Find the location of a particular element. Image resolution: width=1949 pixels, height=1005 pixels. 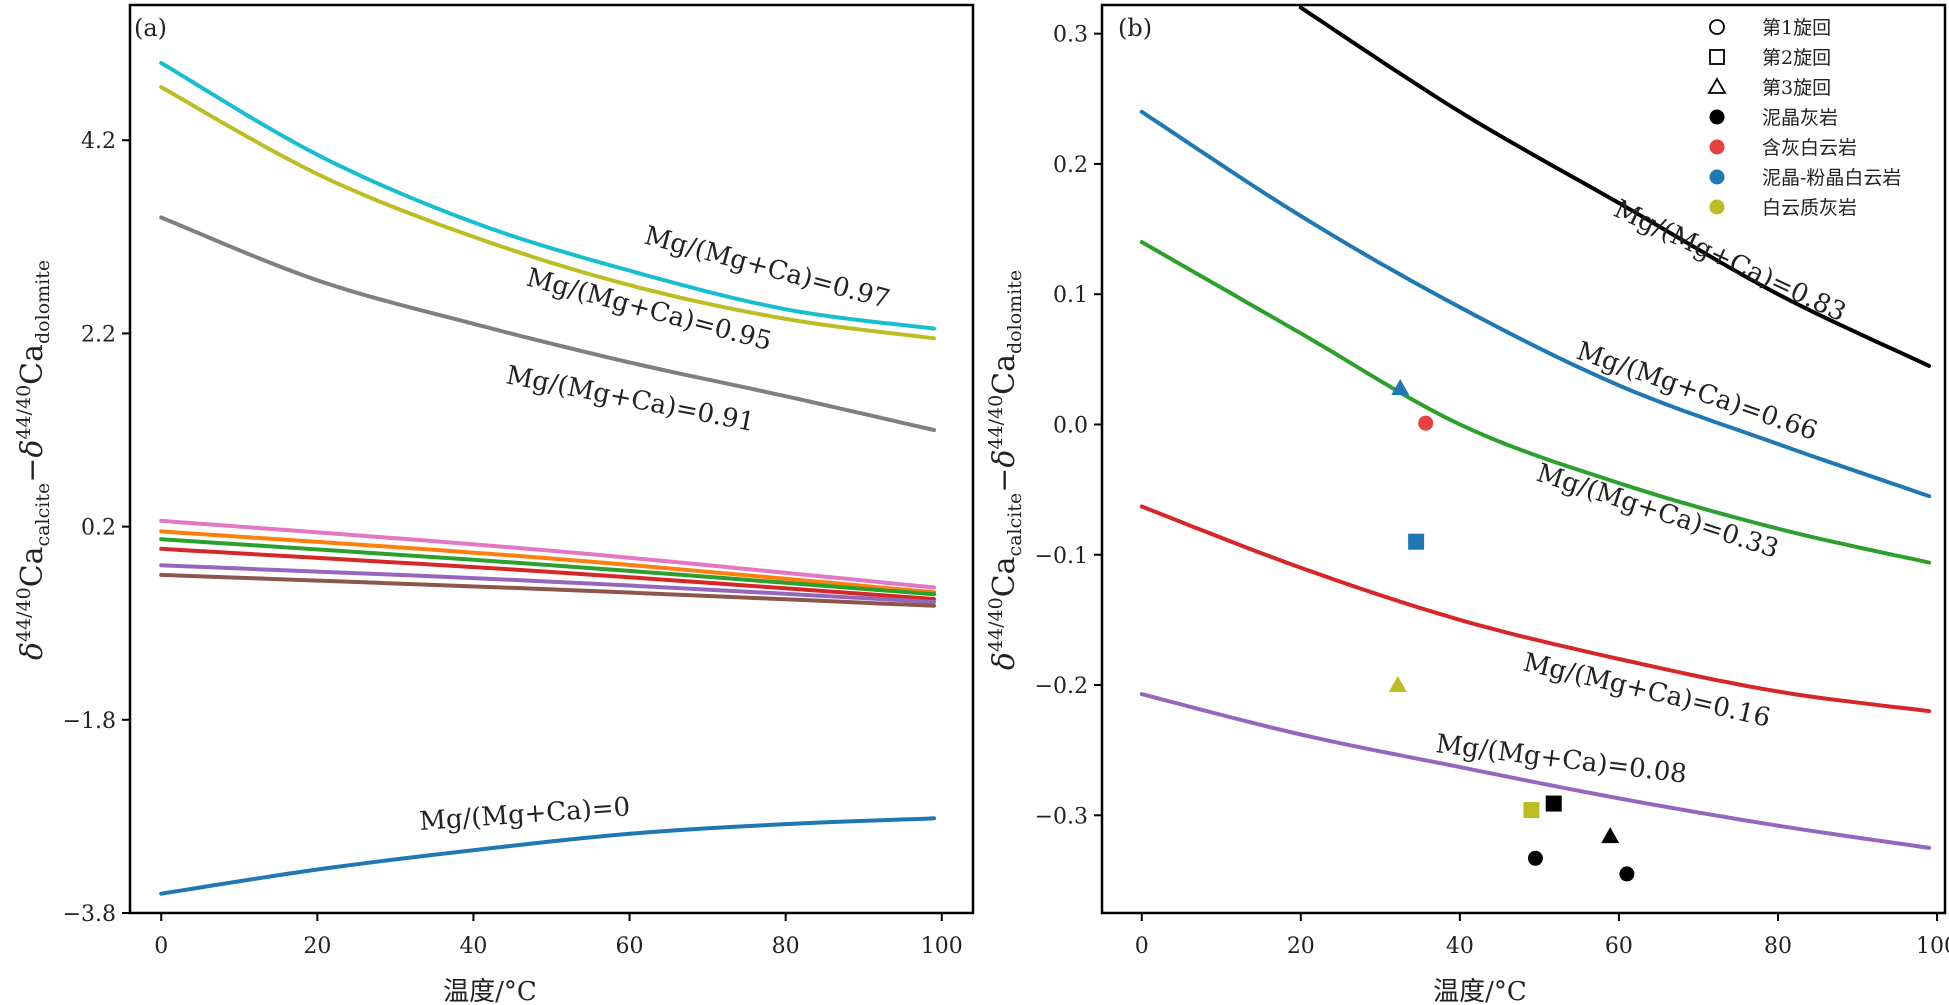

ylabel-b-sup: 44/40 is located at coordinates (996, 624).